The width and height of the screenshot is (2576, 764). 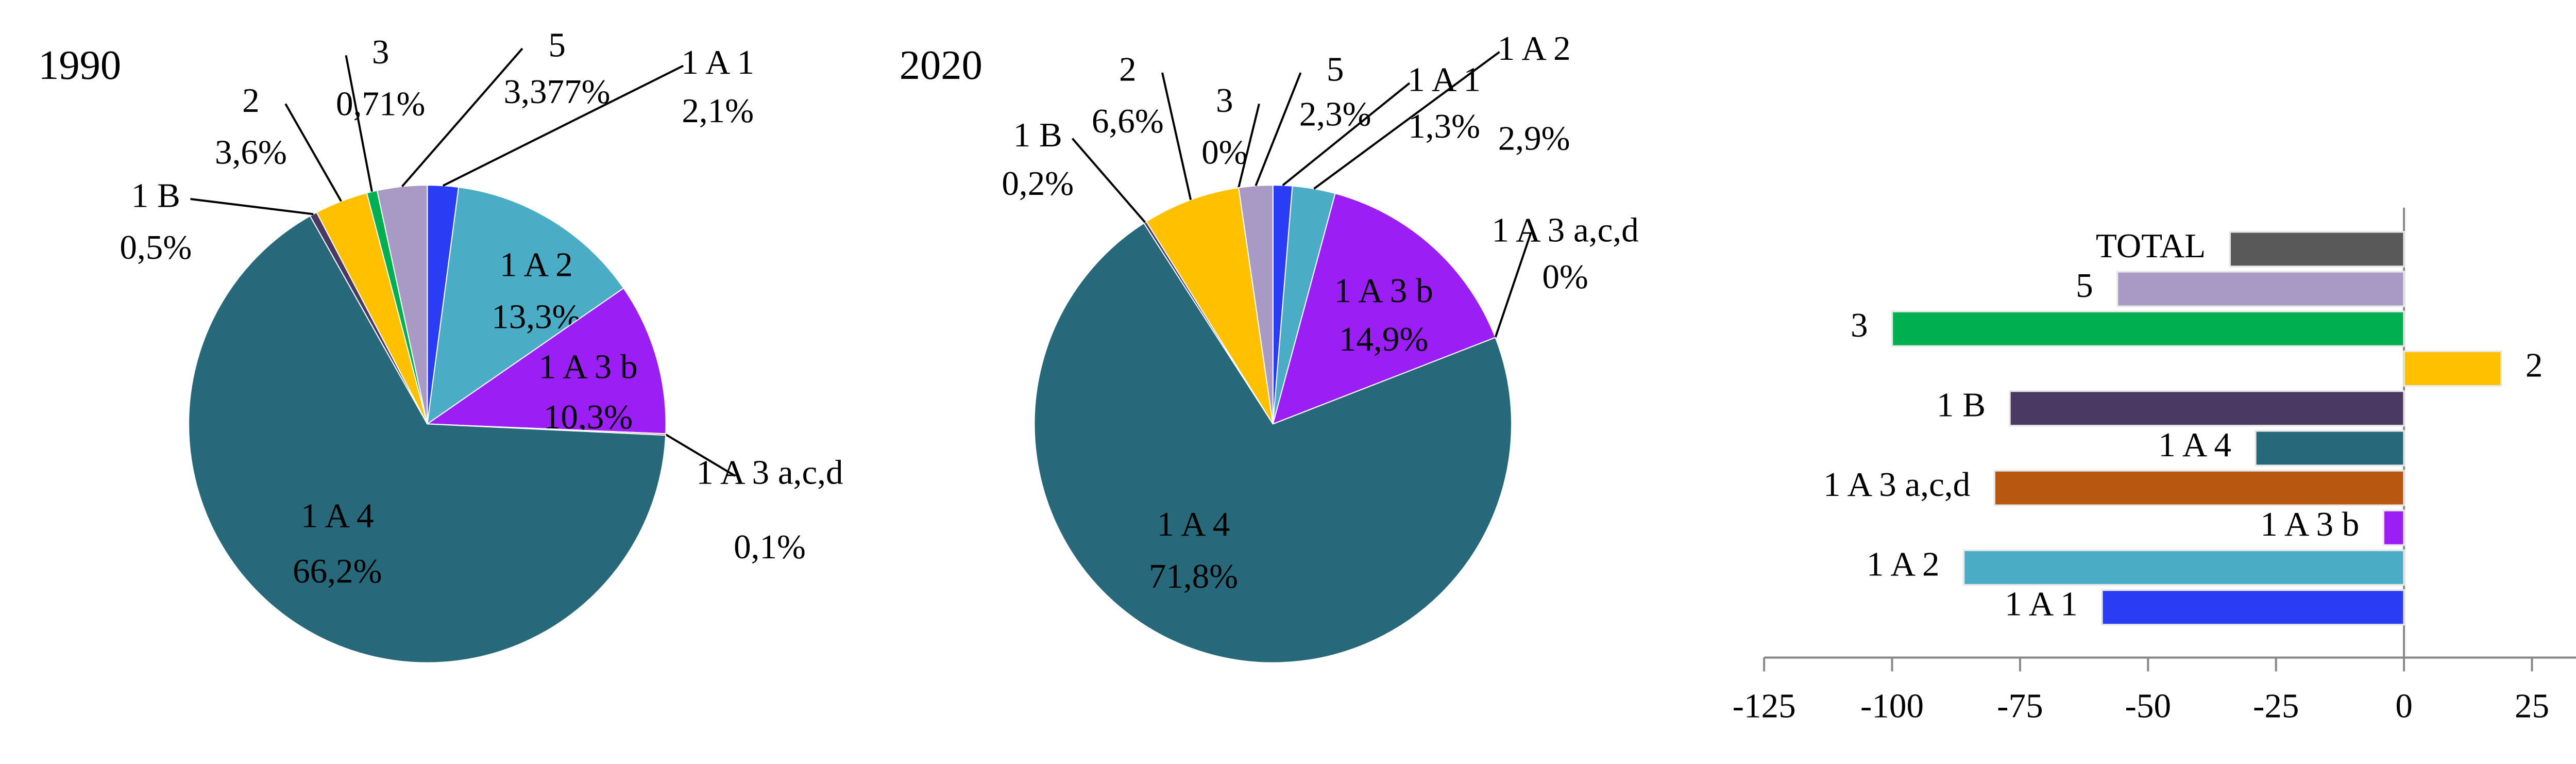 What do you see at coordinates (1534, 138) in the screenshot?
I see `slice-value-label: 2,9%` at bounding box center [1534, 138].